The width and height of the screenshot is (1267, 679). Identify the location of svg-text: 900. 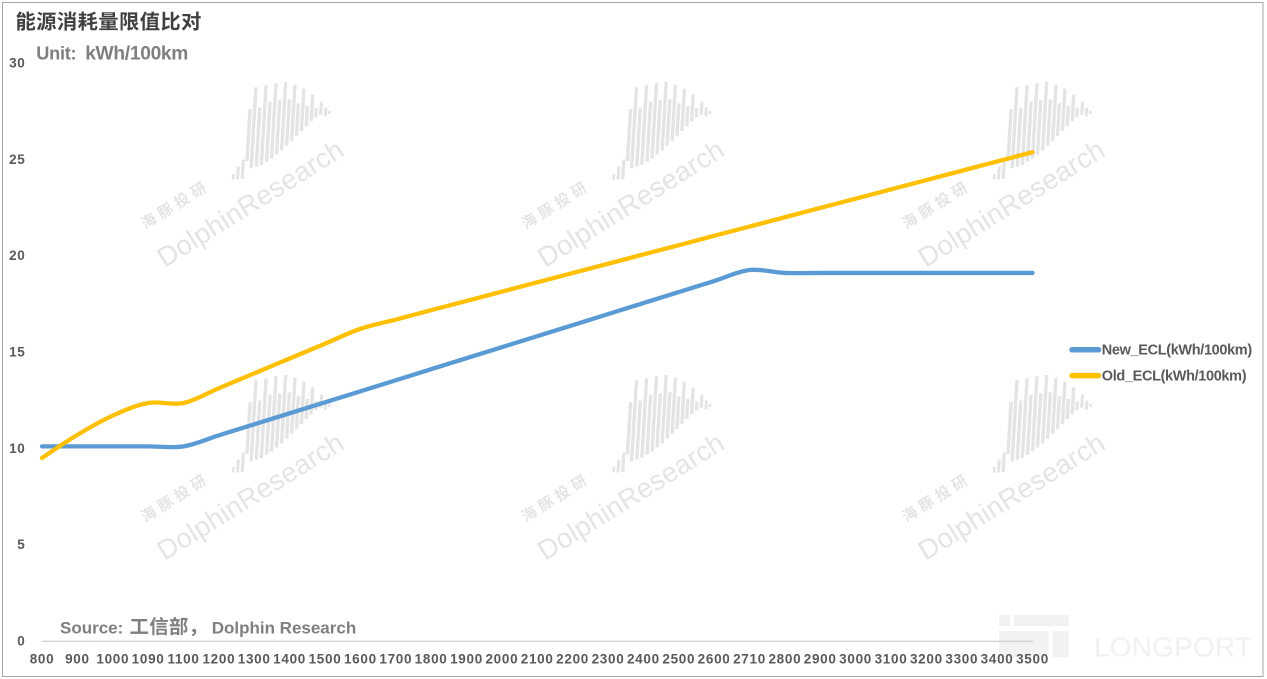
(77, 659).